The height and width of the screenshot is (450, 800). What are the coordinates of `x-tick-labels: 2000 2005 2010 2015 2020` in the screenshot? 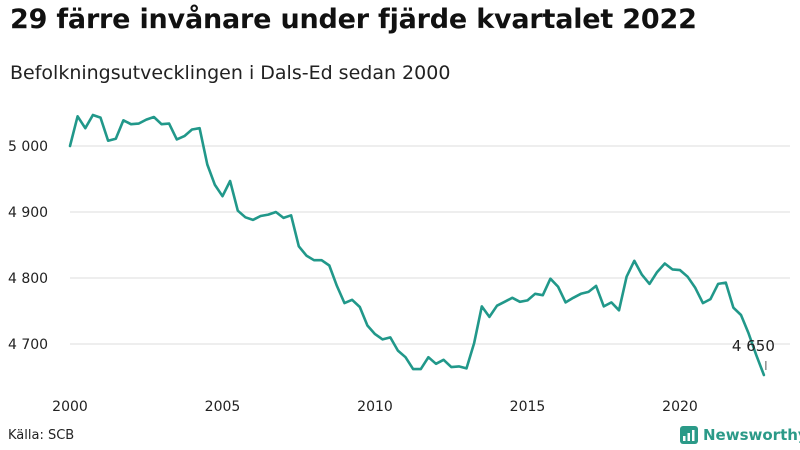 It's located at (375, 407).